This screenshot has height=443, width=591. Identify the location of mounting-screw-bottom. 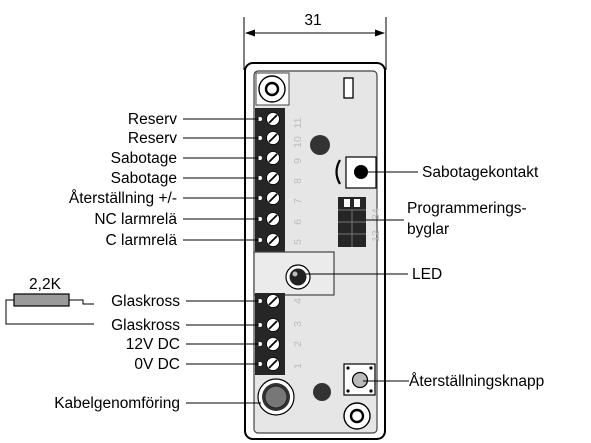
(357, 416).